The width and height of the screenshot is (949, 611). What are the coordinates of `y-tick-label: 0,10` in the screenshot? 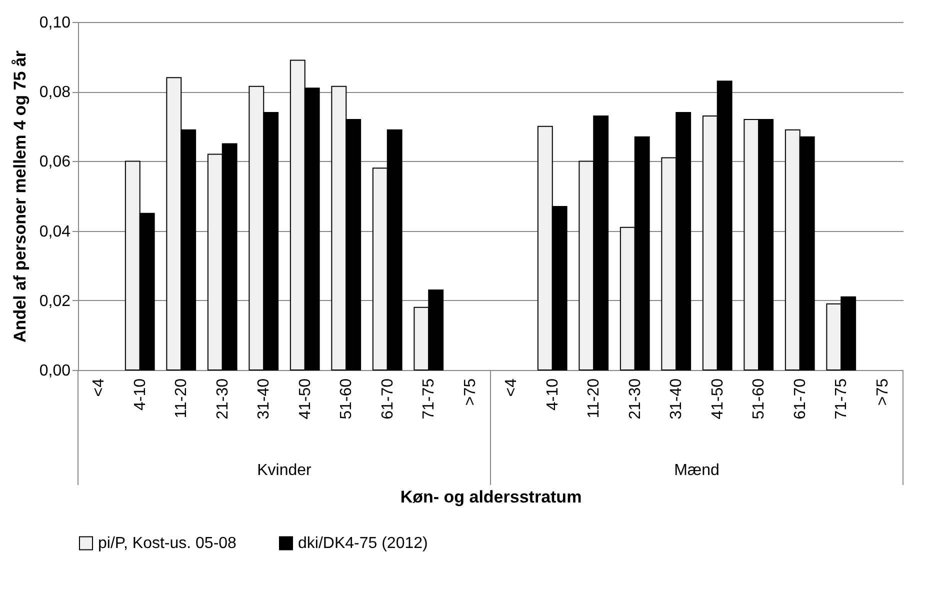 It's located at (55, 23).